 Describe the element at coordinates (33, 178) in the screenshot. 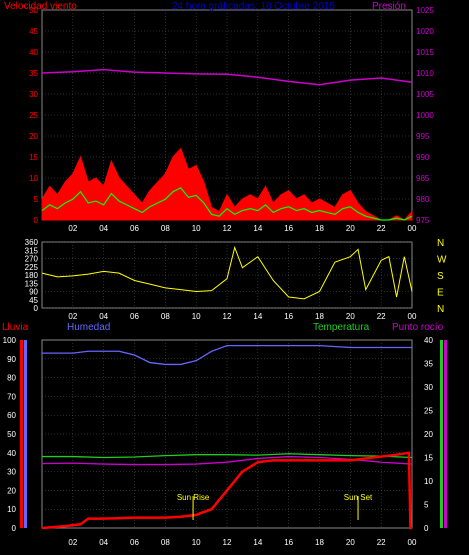

I see `wind-y-tick: 10` at that location.